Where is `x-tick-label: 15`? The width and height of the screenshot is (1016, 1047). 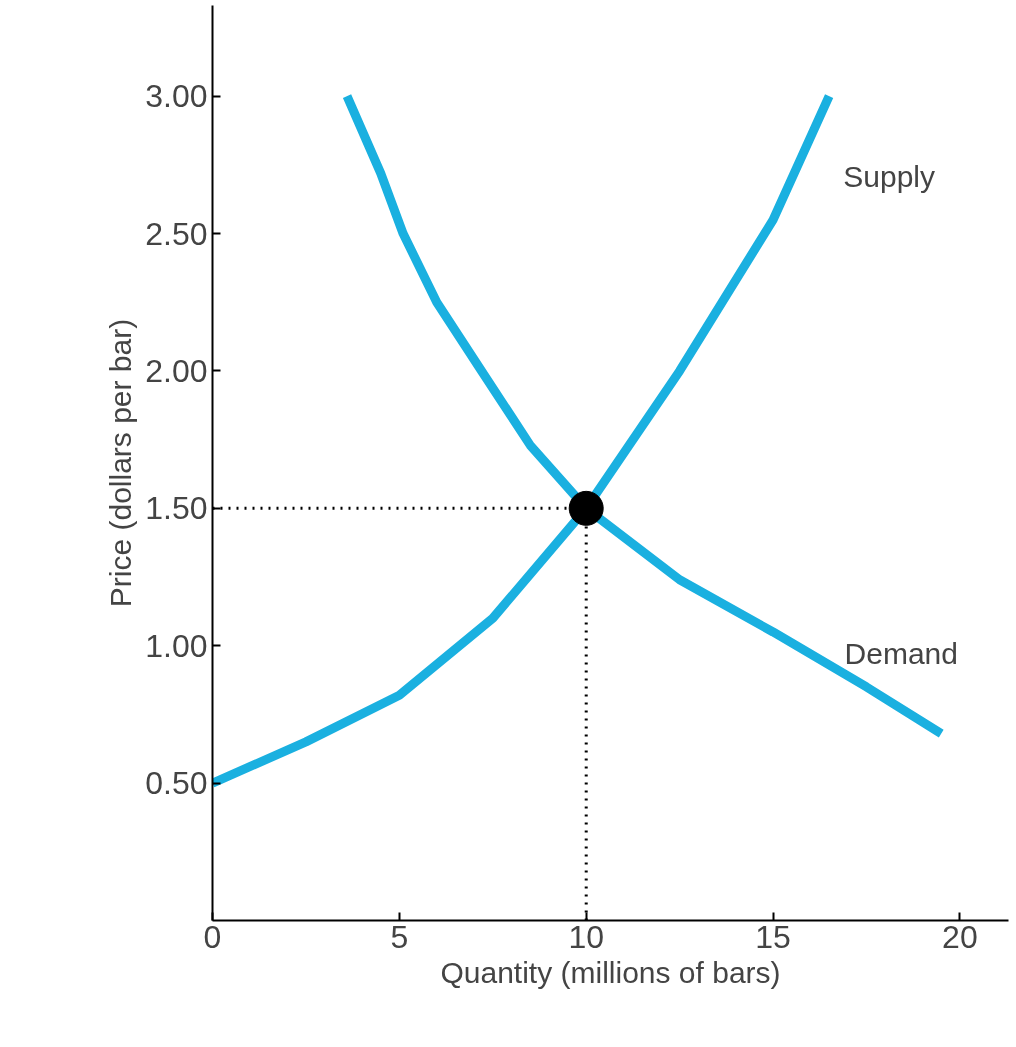
x-tick-label: 15 is located at coordinates (773, 936).